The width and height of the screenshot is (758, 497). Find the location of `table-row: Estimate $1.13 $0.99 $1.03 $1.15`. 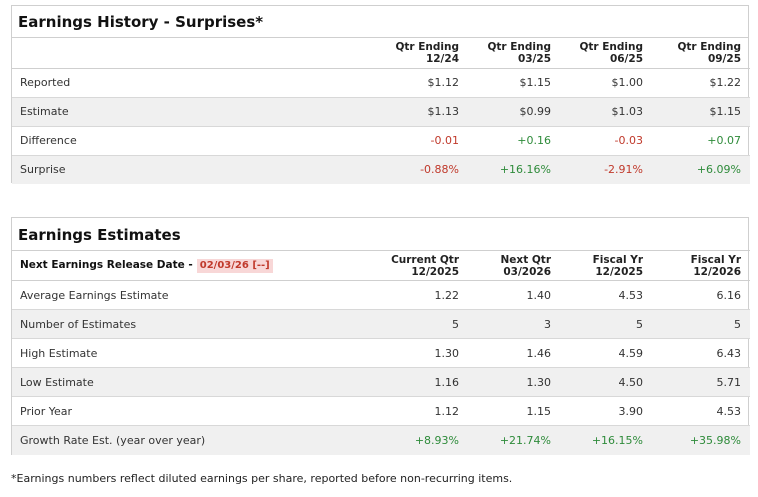

table-row: Estimate $1.13 $0.99 $1.03 $1.15 is located at coordinates (381, 112).